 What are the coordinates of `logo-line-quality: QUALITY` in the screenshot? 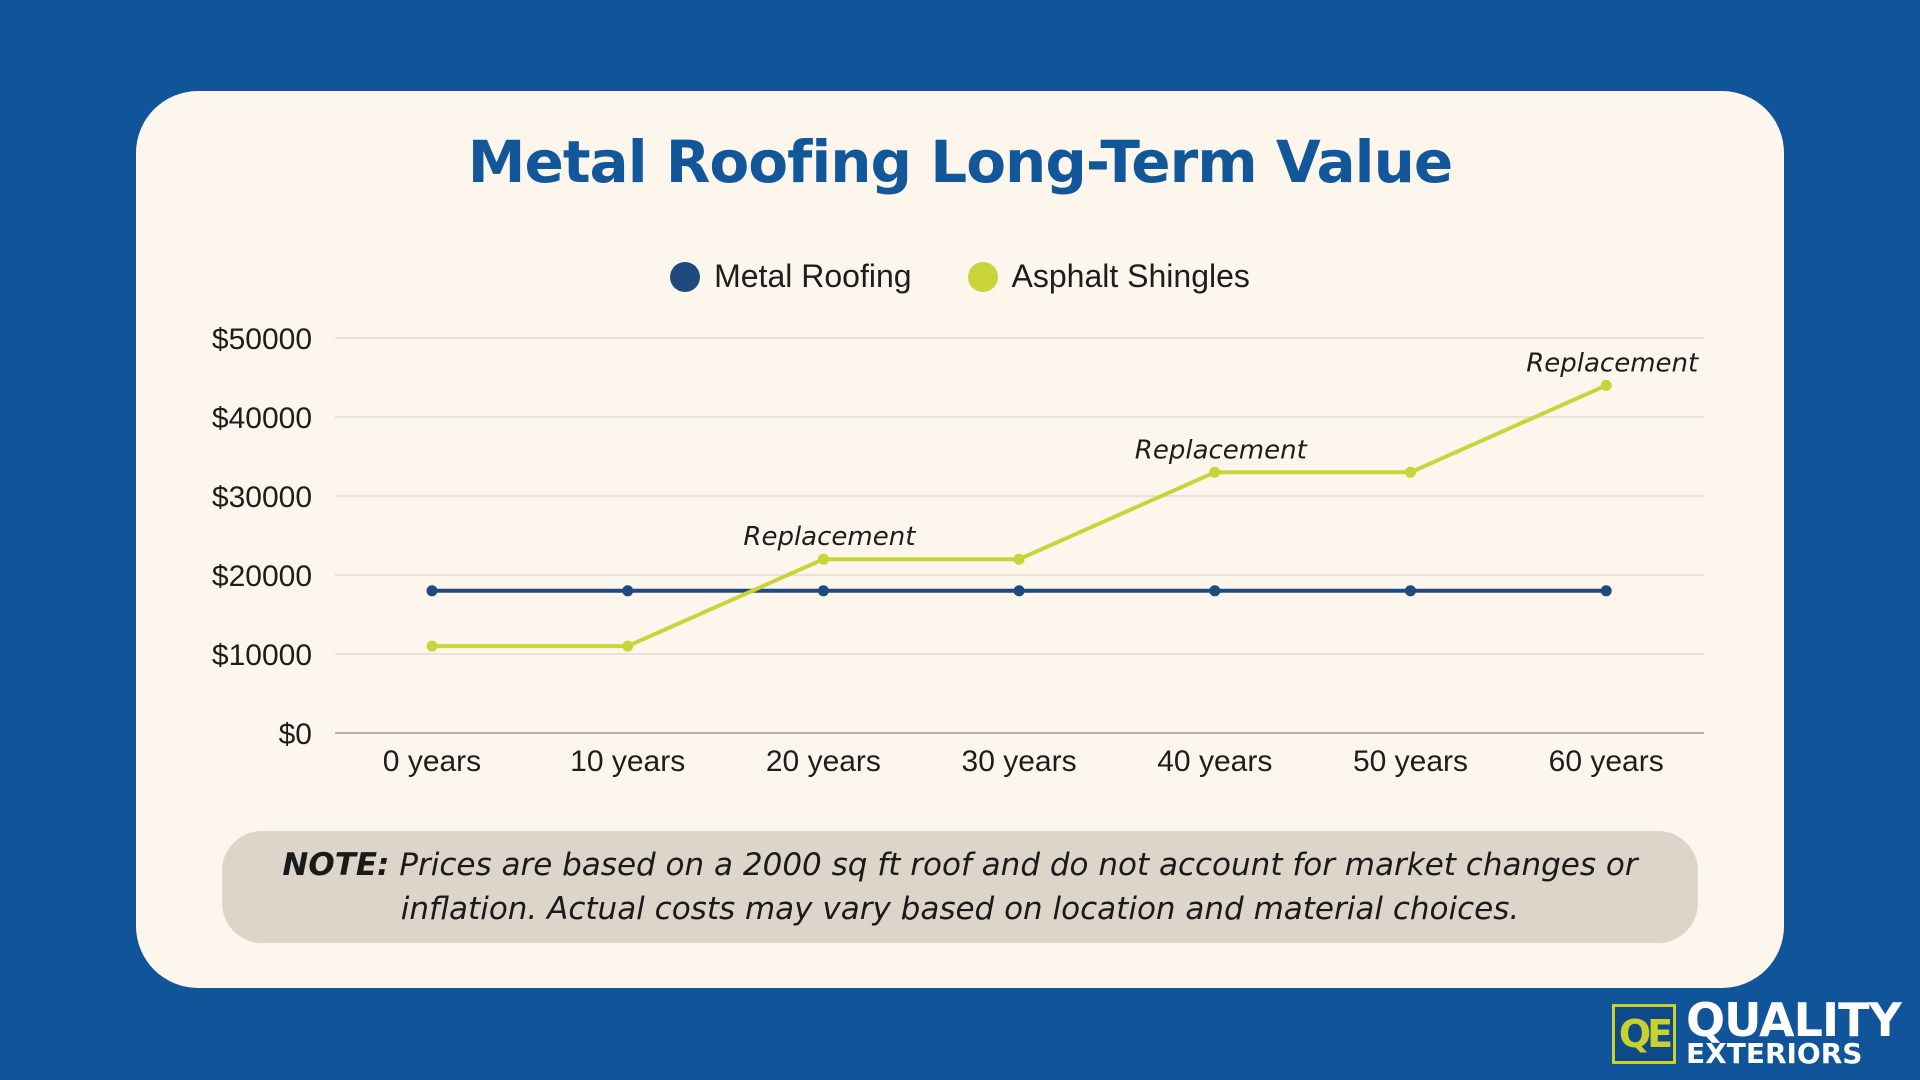 It's located at (1794, 1020).